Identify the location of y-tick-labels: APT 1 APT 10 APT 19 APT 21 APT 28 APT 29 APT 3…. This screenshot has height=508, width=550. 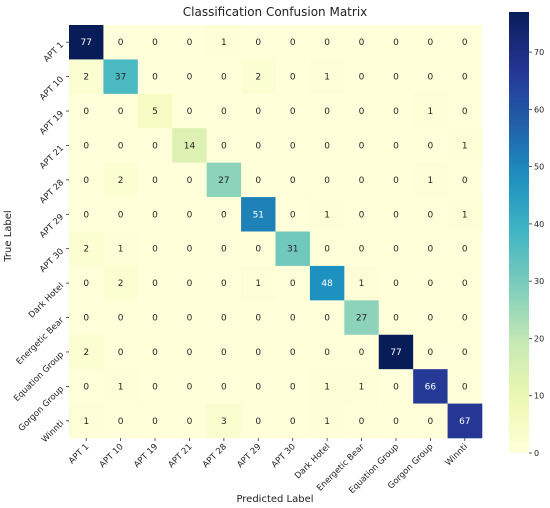
(40, 242).